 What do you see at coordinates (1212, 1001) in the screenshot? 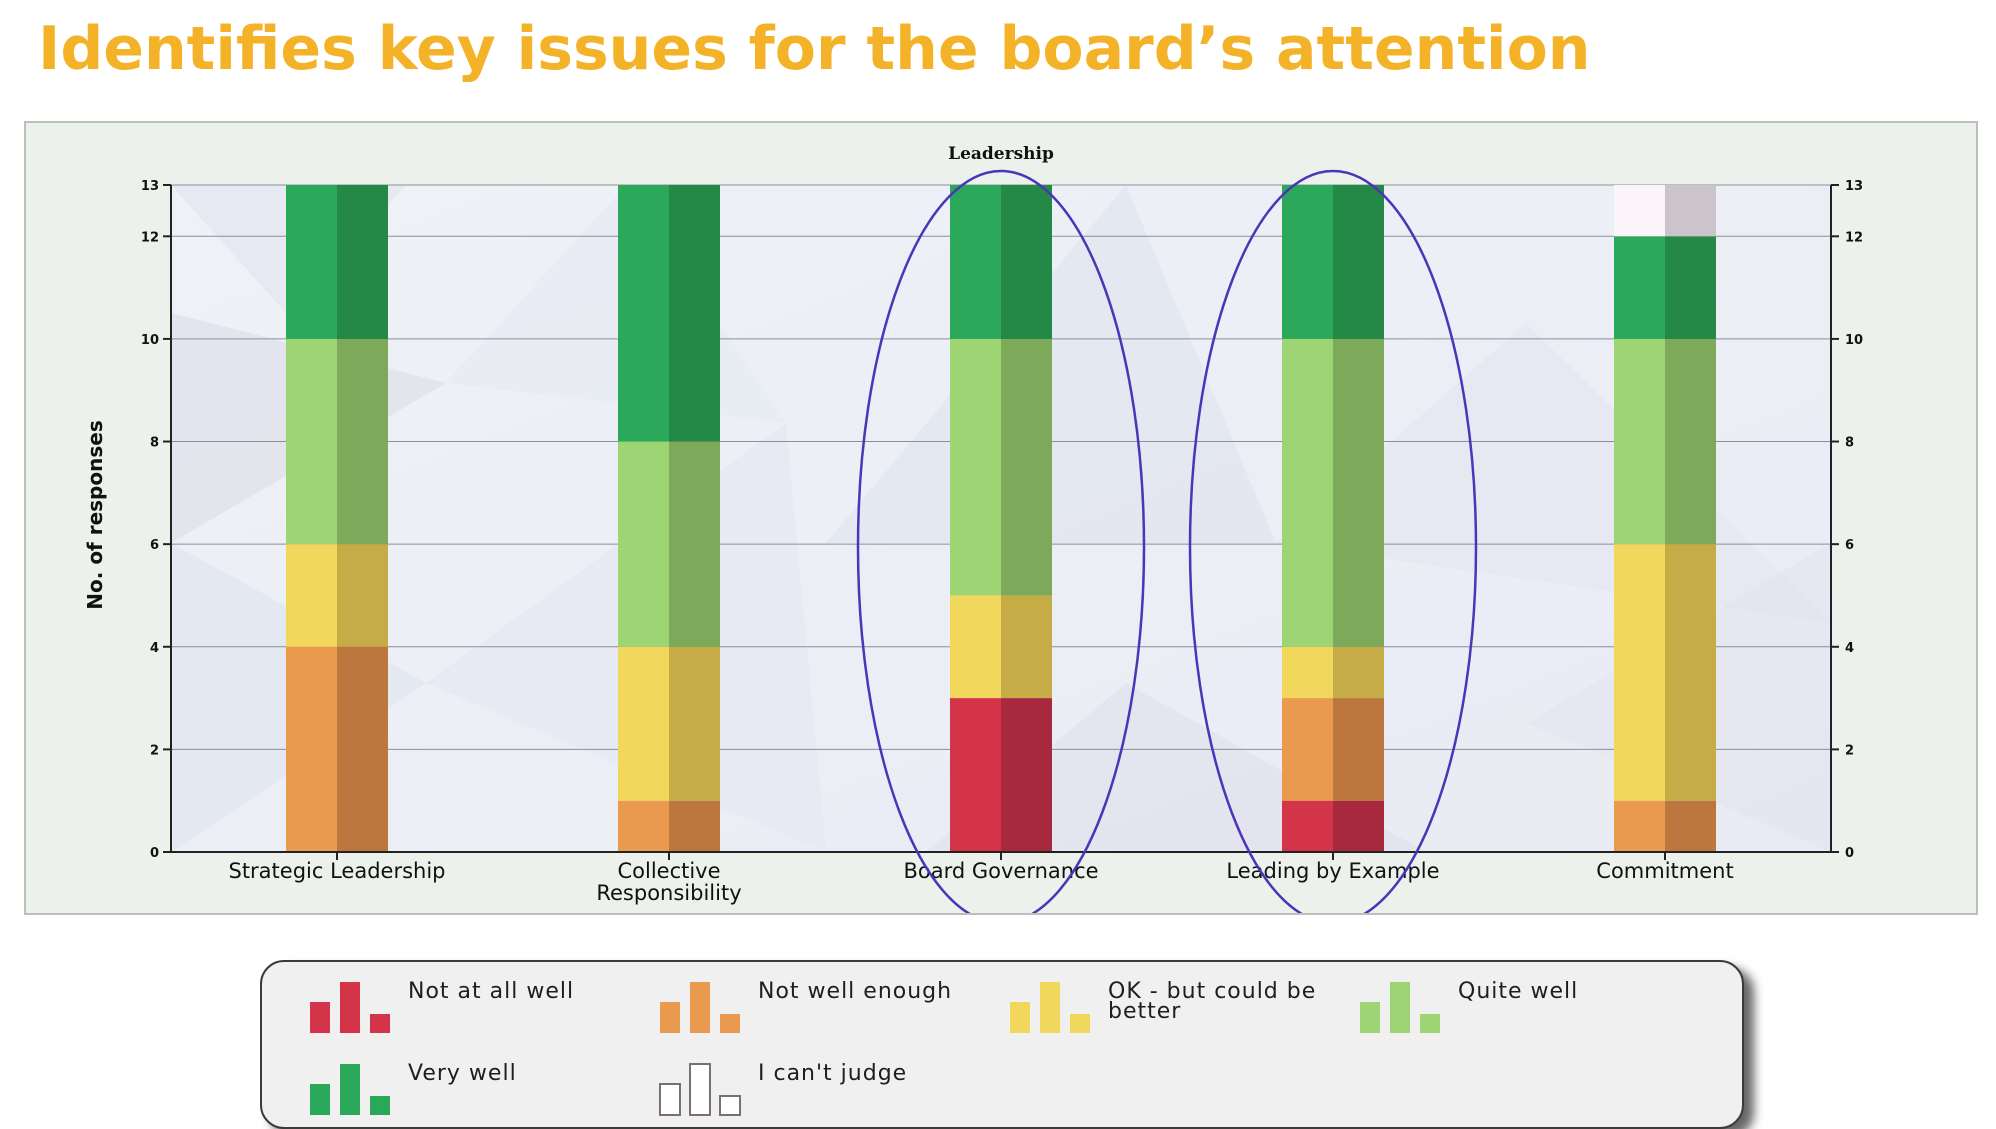
I see `legend-label: OK - but could be better` at bounding box center [1212, 1001].